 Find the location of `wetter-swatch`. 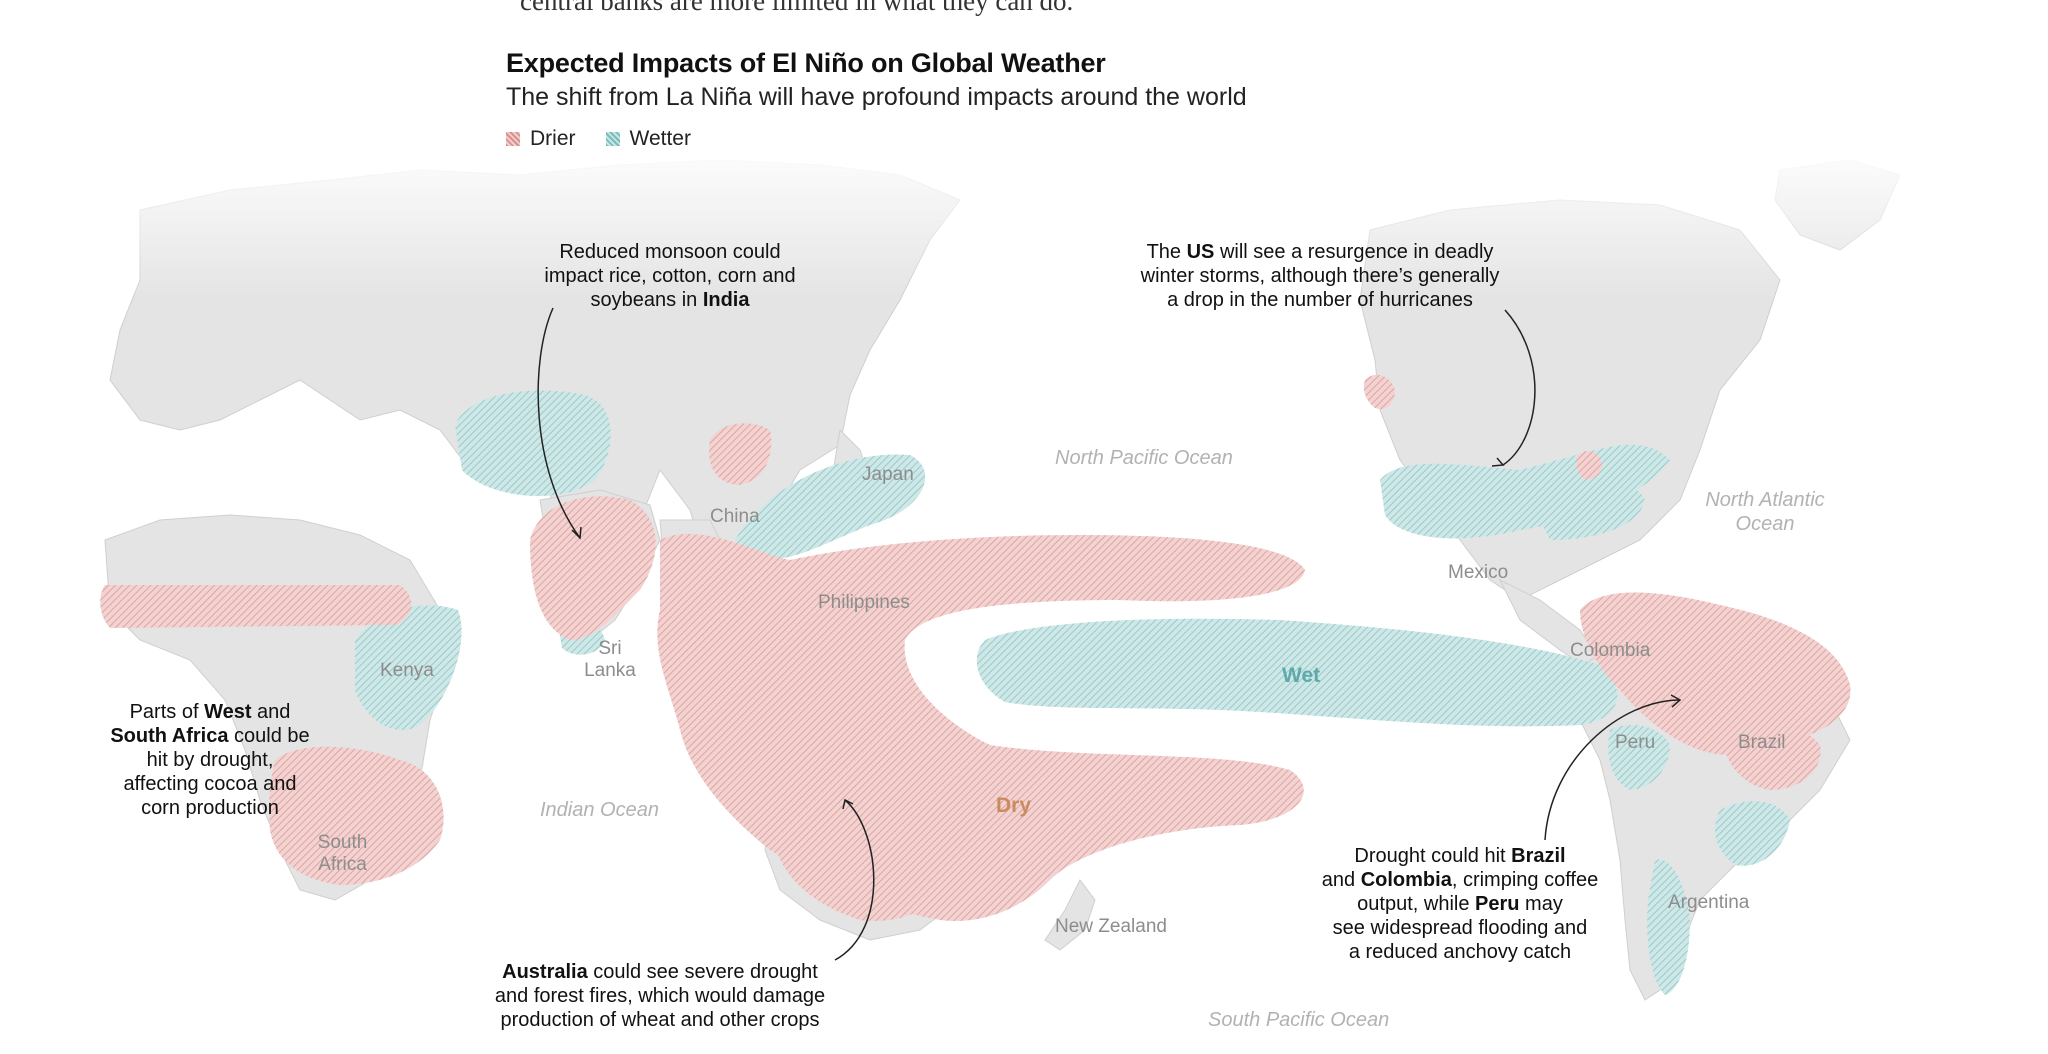

wetter-swatch is located at coordinates (612, 139).